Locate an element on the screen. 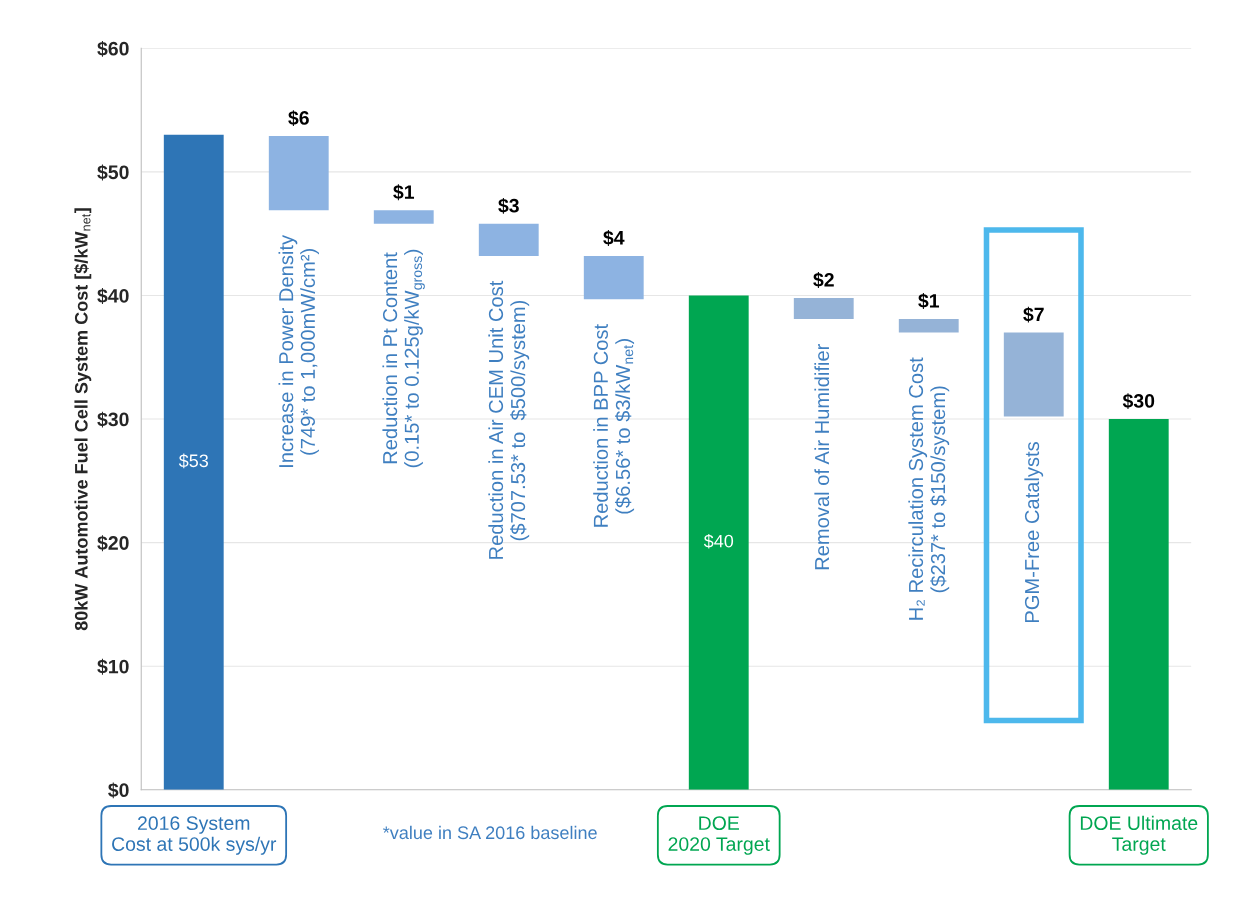  y-tick-label: $60 is located at coordinates (113, 48).